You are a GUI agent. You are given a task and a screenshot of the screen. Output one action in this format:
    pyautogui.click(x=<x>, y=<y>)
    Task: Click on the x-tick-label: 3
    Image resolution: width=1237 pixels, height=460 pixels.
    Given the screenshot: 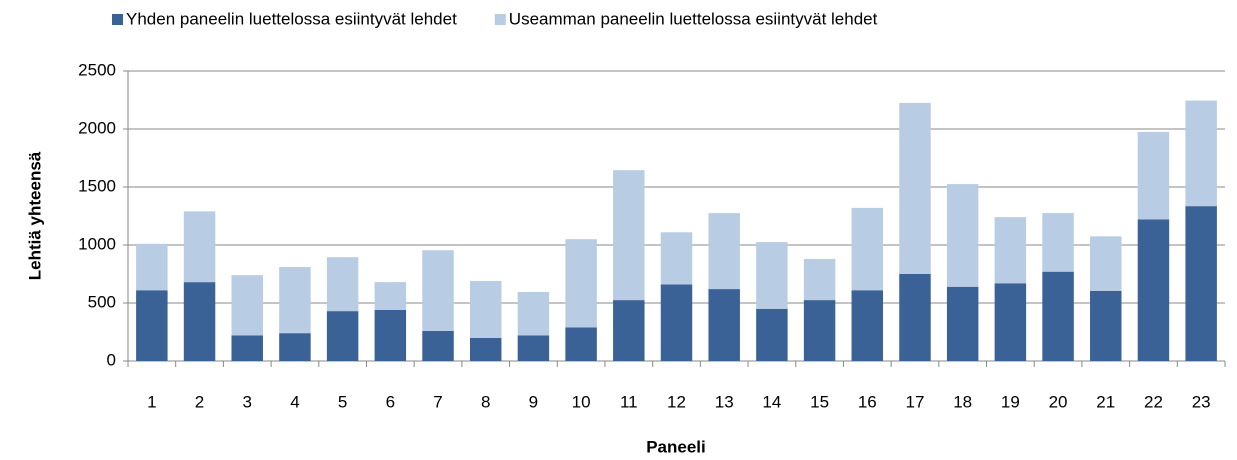 What is the action you would take?
    pyautogui.click(x=247, y=401)
    